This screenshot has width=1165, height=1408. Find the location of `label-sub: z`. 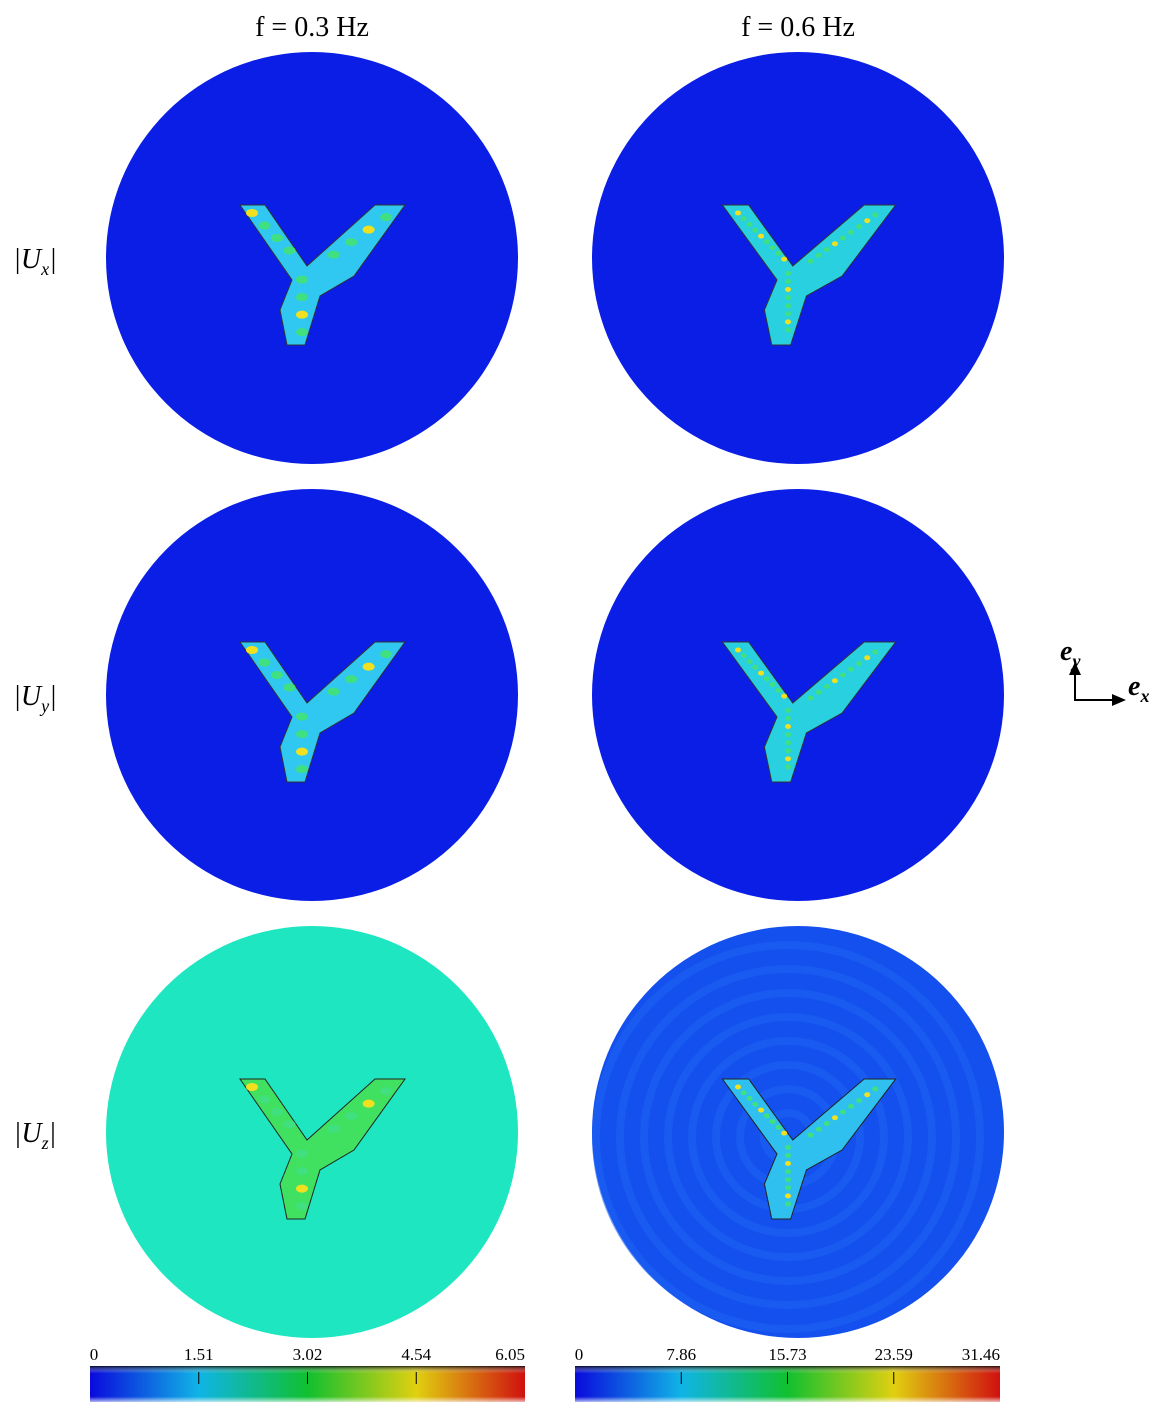

label-sub: z is located at coordinates (45, 1143).